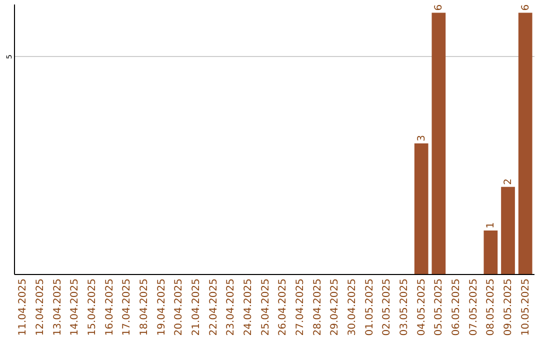  What do you see at coordinates (318, 307) in the screenshot?
I see `x-tick-label: 28.04.2025` at bounding box center [318, 307].